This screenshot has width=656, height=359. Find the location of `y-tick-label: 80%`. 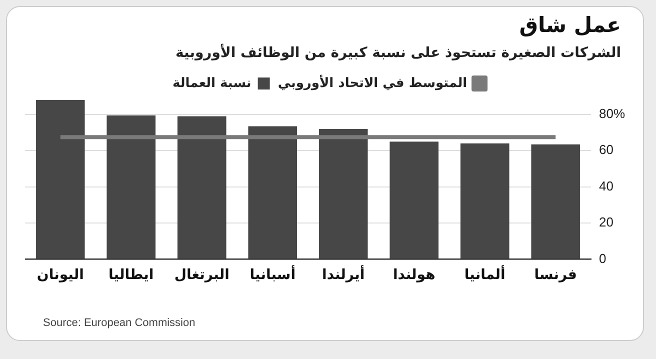

y-tick-label: 80% is located at coordinates (612, 114).